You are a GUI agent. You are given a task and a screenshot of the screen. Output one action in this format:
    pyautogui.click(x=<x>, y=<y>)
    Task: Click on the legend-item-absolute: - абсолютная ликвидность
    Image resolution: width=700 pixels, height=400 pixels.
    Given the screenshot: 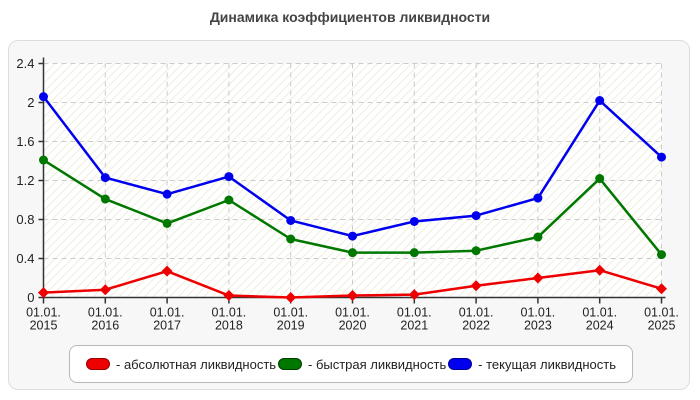 What is the action you would take?
    pyautogui.click(x=181, y=364)
    